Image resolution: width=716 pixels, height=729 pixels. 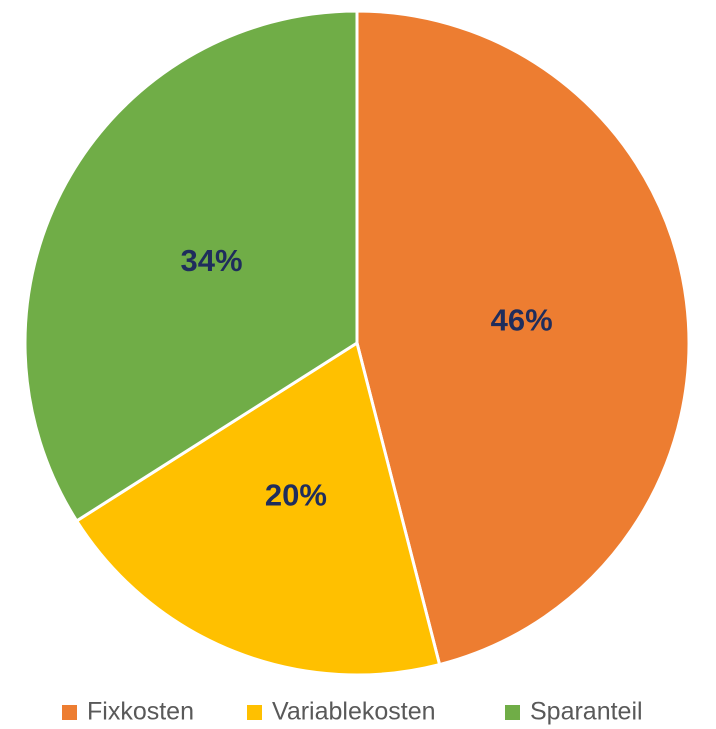 What do you see at coordinates (354, 712) in the screenshot?
I see `legend-label: Variablekosten` at bounding box center [354, 712].